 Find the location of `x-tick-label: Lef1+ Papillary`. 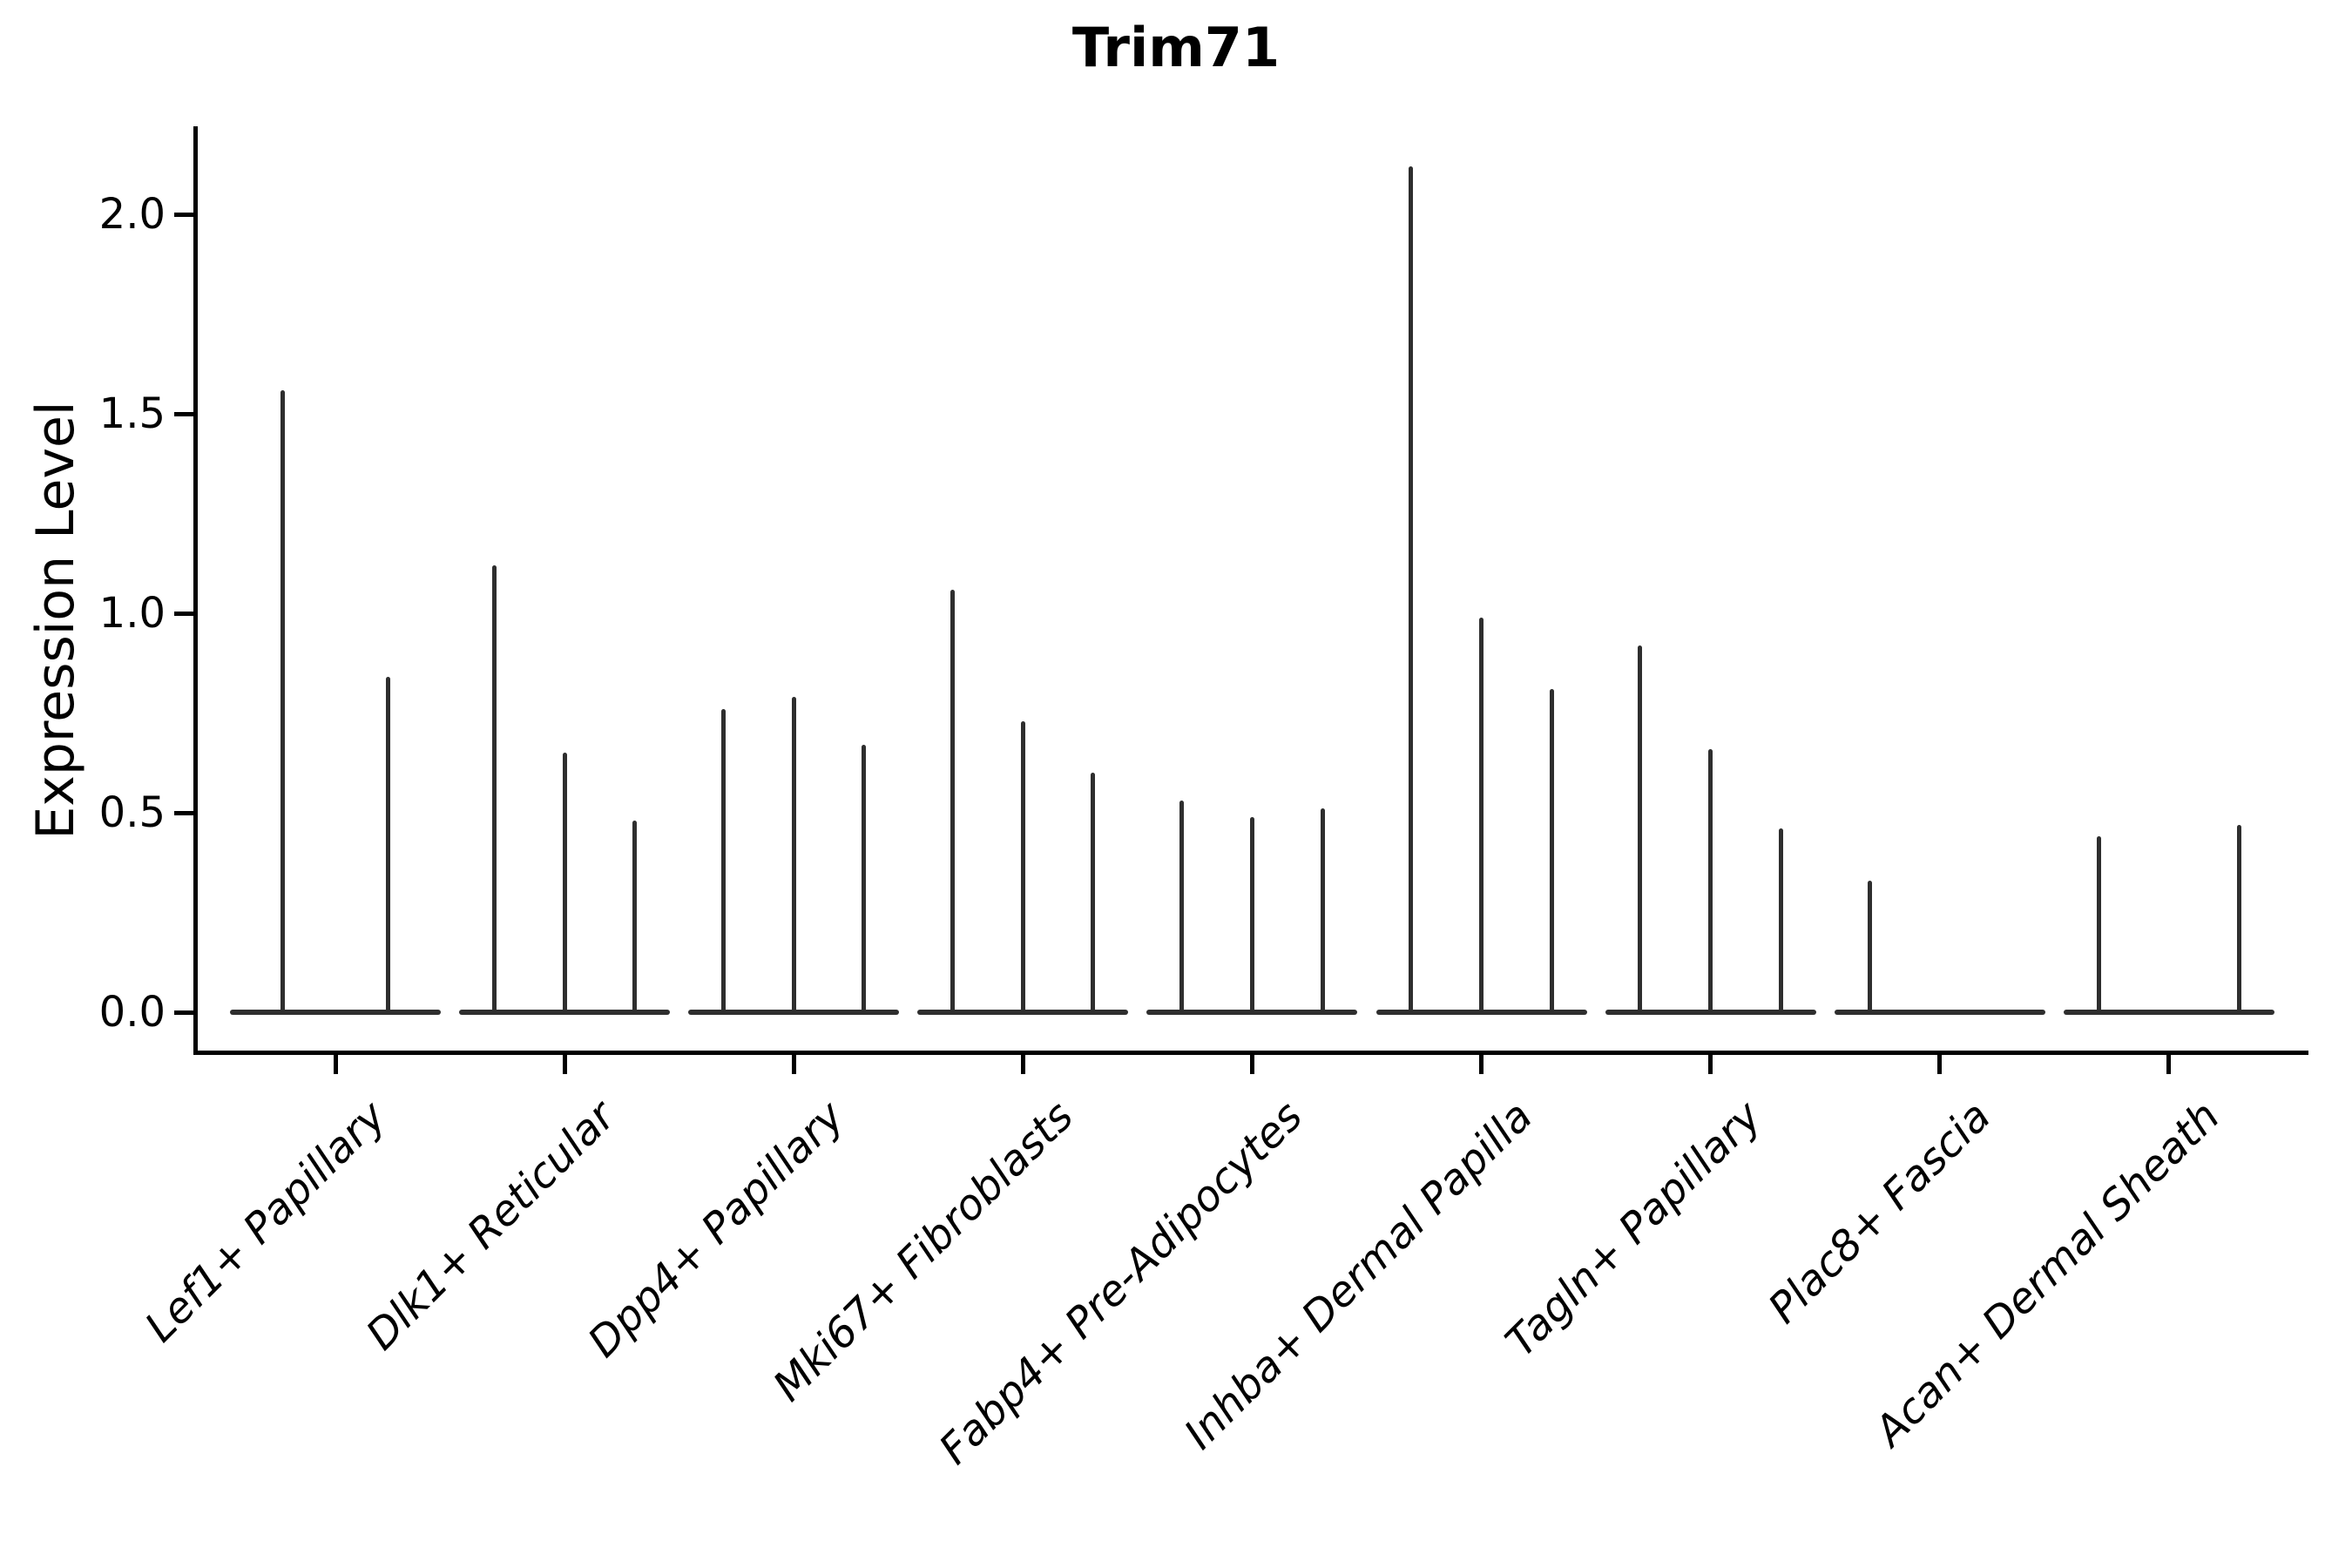

x-tick-label: Lef1+ Papillary is located at coordinates (265, 1222).